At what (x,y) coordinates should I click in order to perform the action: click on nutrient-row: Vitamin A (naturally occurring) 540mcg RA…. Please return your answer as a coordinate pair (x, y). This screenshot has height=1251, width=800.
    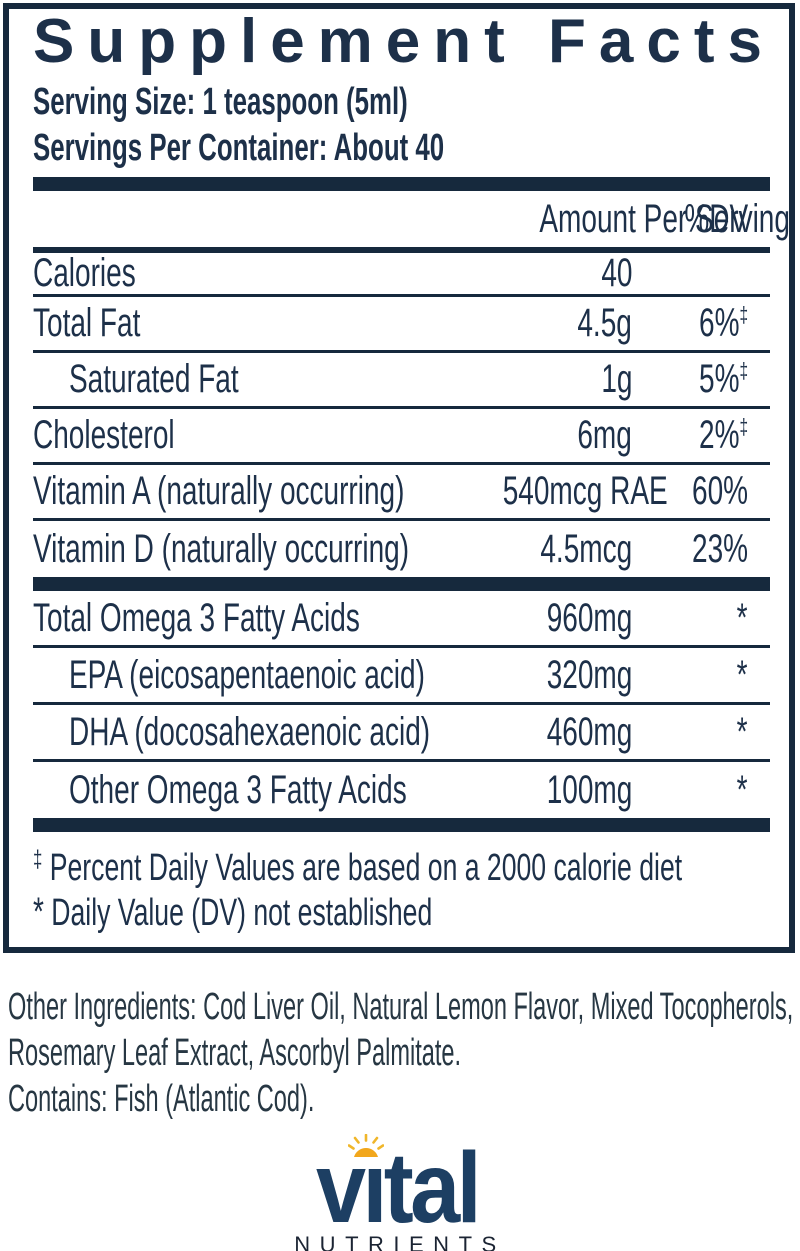
    Looking at the image, I should click on (401, 493).